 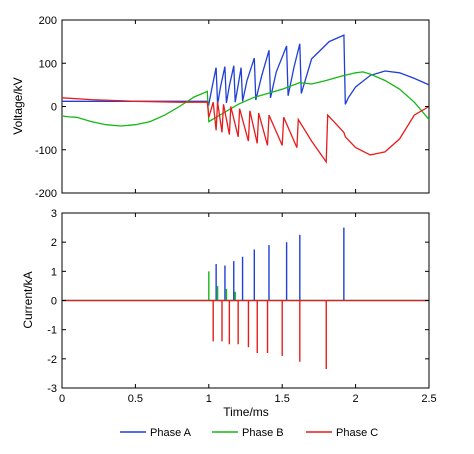 I want to click on voltage-y-tick-label: -200, so click(x=46, y=194).